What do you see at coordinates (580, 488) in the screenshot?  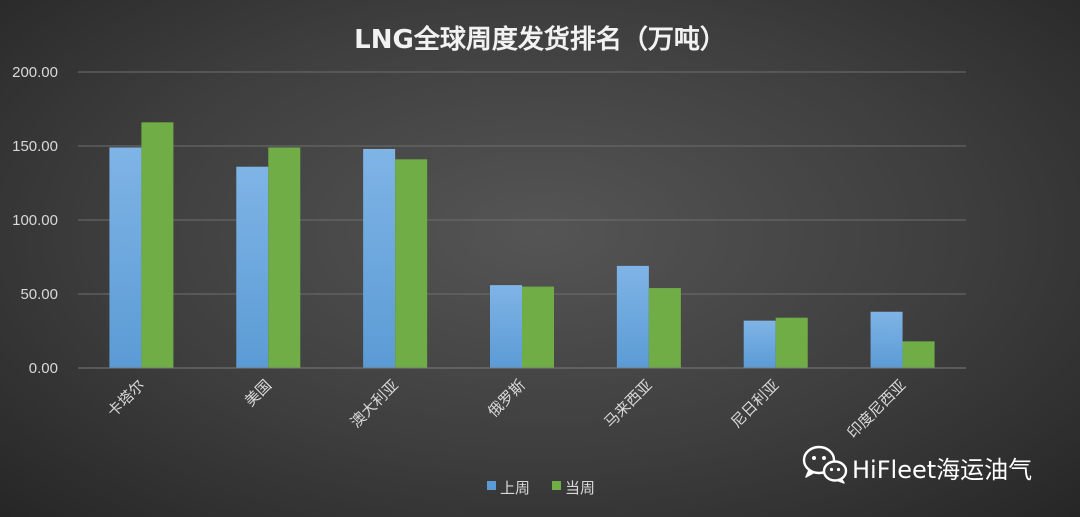 I see `legend-label: 当周` at bounding box center [580, 488].